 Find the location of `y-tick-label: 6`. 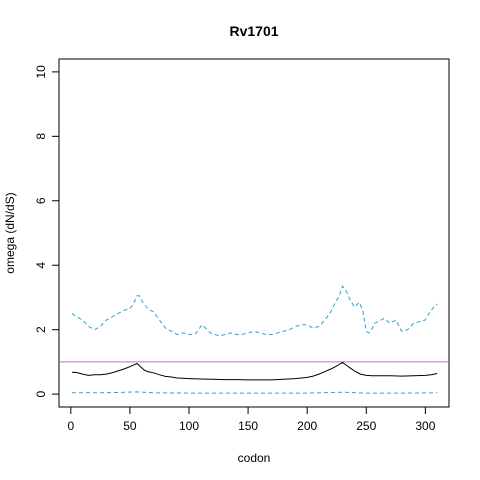

y-tick-label: 6 is located at coordinates (41, 200).